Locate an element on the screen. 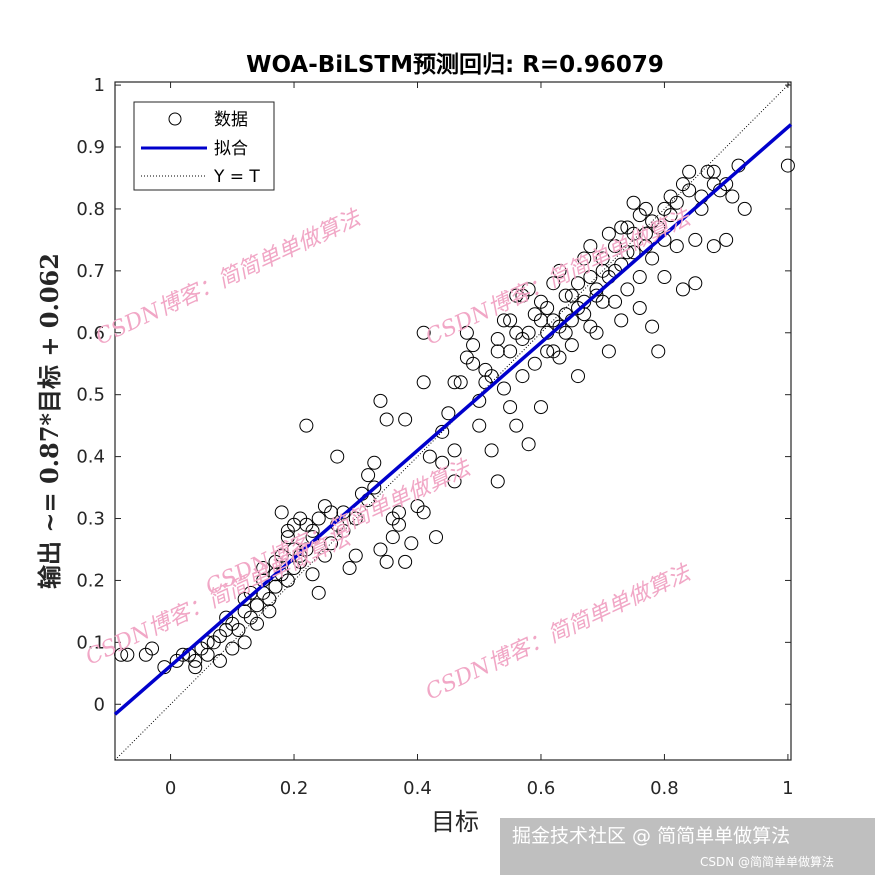 The height and width of the screenshot is (875, 875). legend-marker-circle is located at coordinates (175, 119).